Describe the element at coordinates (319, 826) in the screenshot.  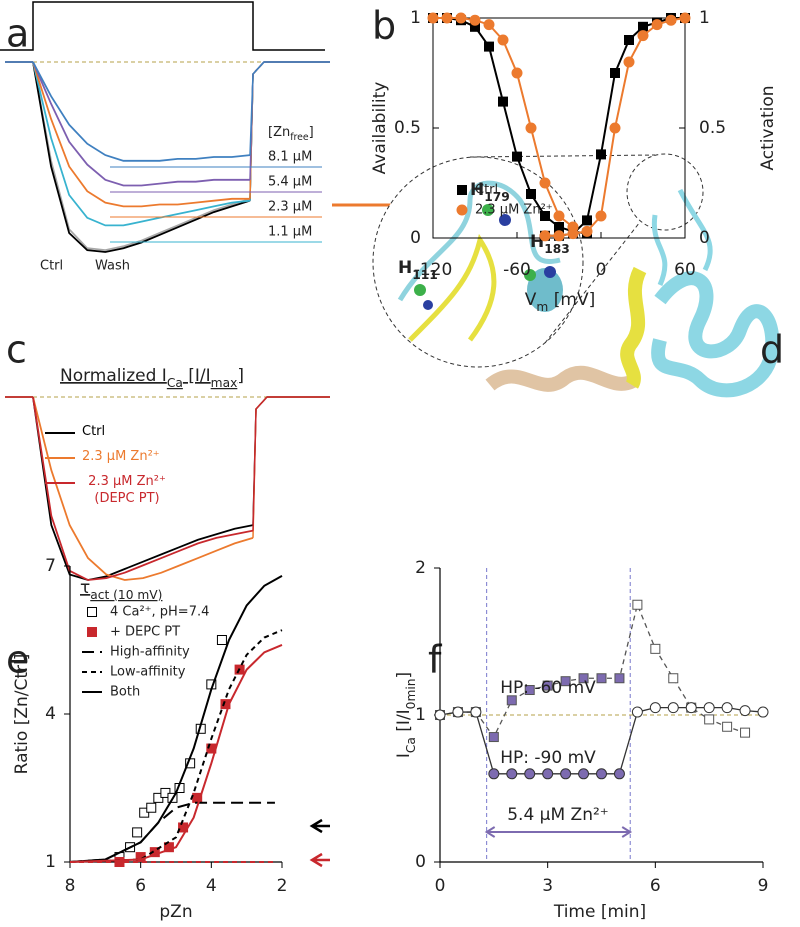
I see `high-affinity-arrow` at that location.